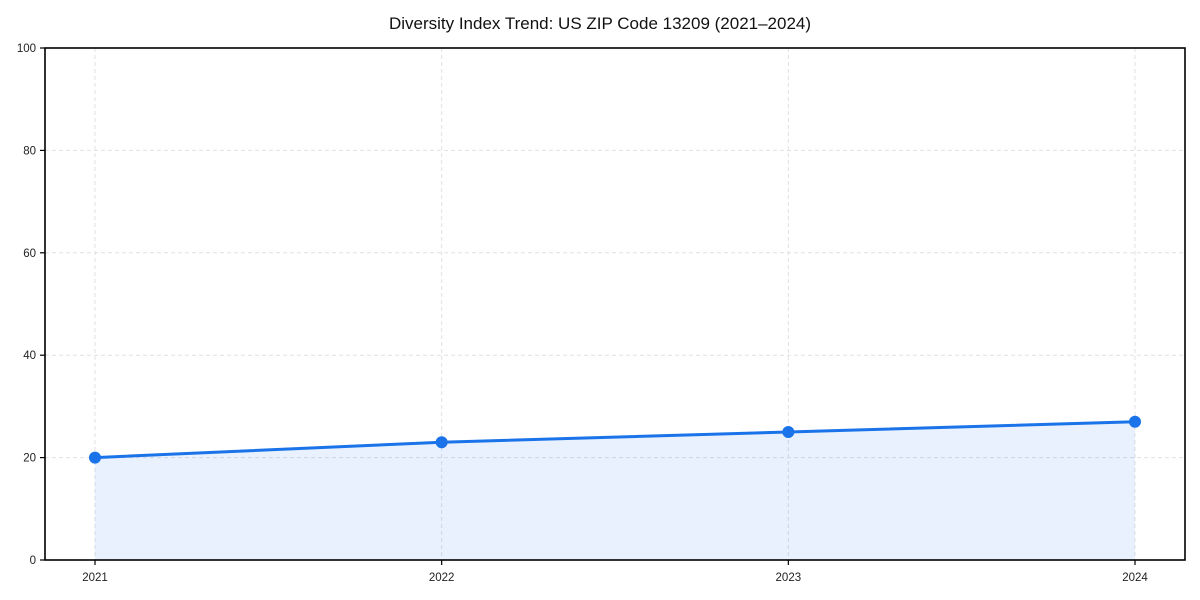 This screenshot has height=600, width=1200. What do you see at coordinates (788, 432) in the screenshot?
I see `data-point-2023` at bounding box center [788, 432].